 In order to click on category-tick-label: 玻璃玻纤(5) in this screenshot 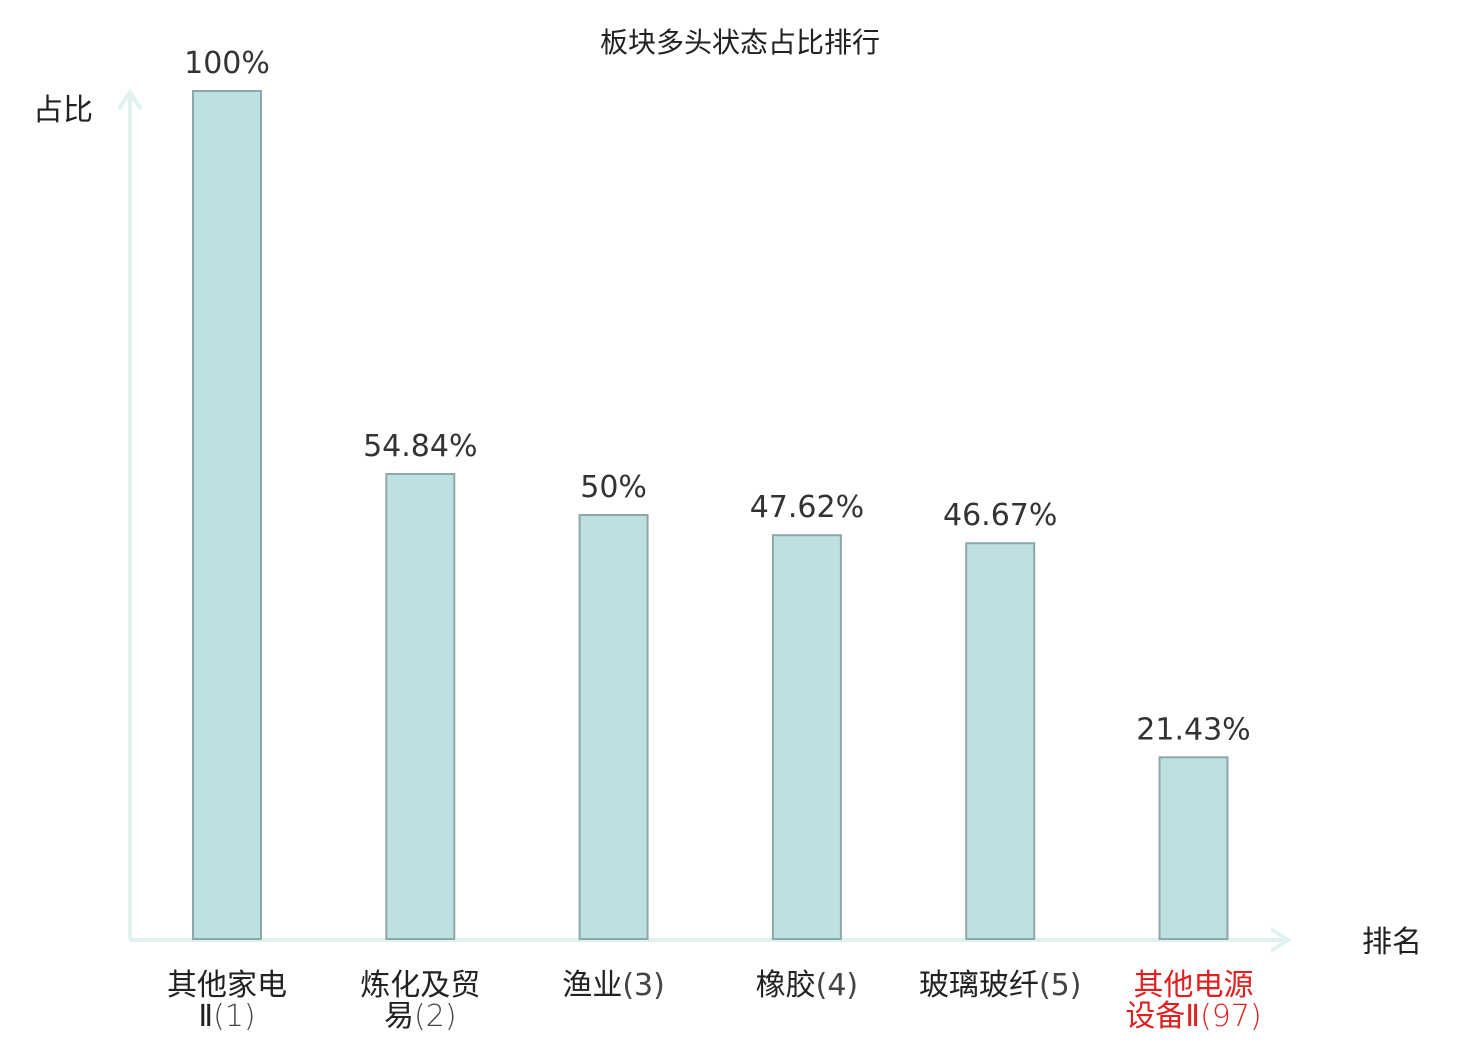, I will do `click(1000, 985)`.